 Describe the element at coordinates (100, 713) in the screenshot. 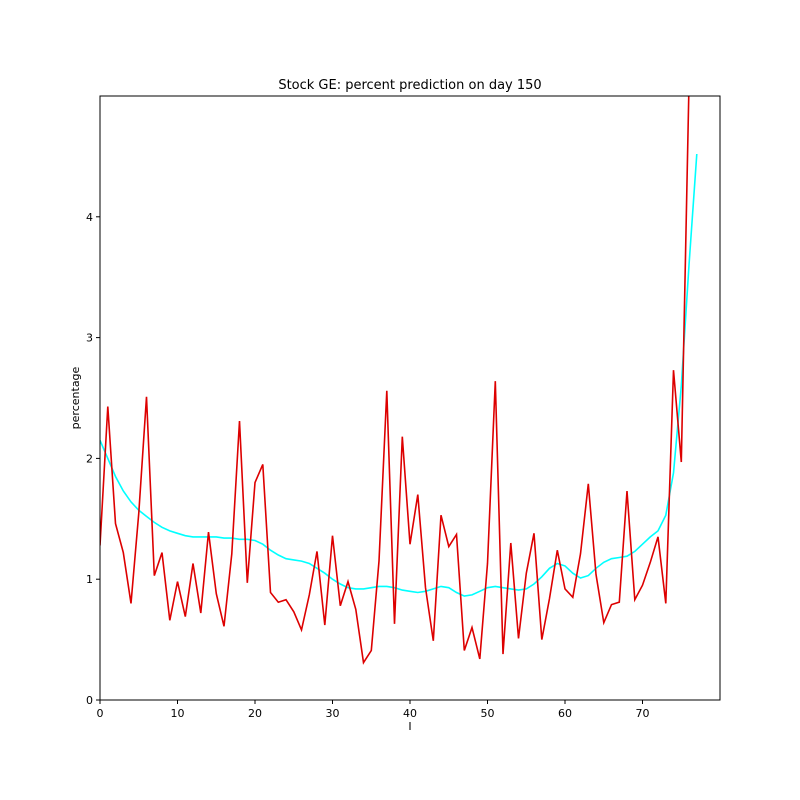

I see `x-tick-label: 0` at that location.